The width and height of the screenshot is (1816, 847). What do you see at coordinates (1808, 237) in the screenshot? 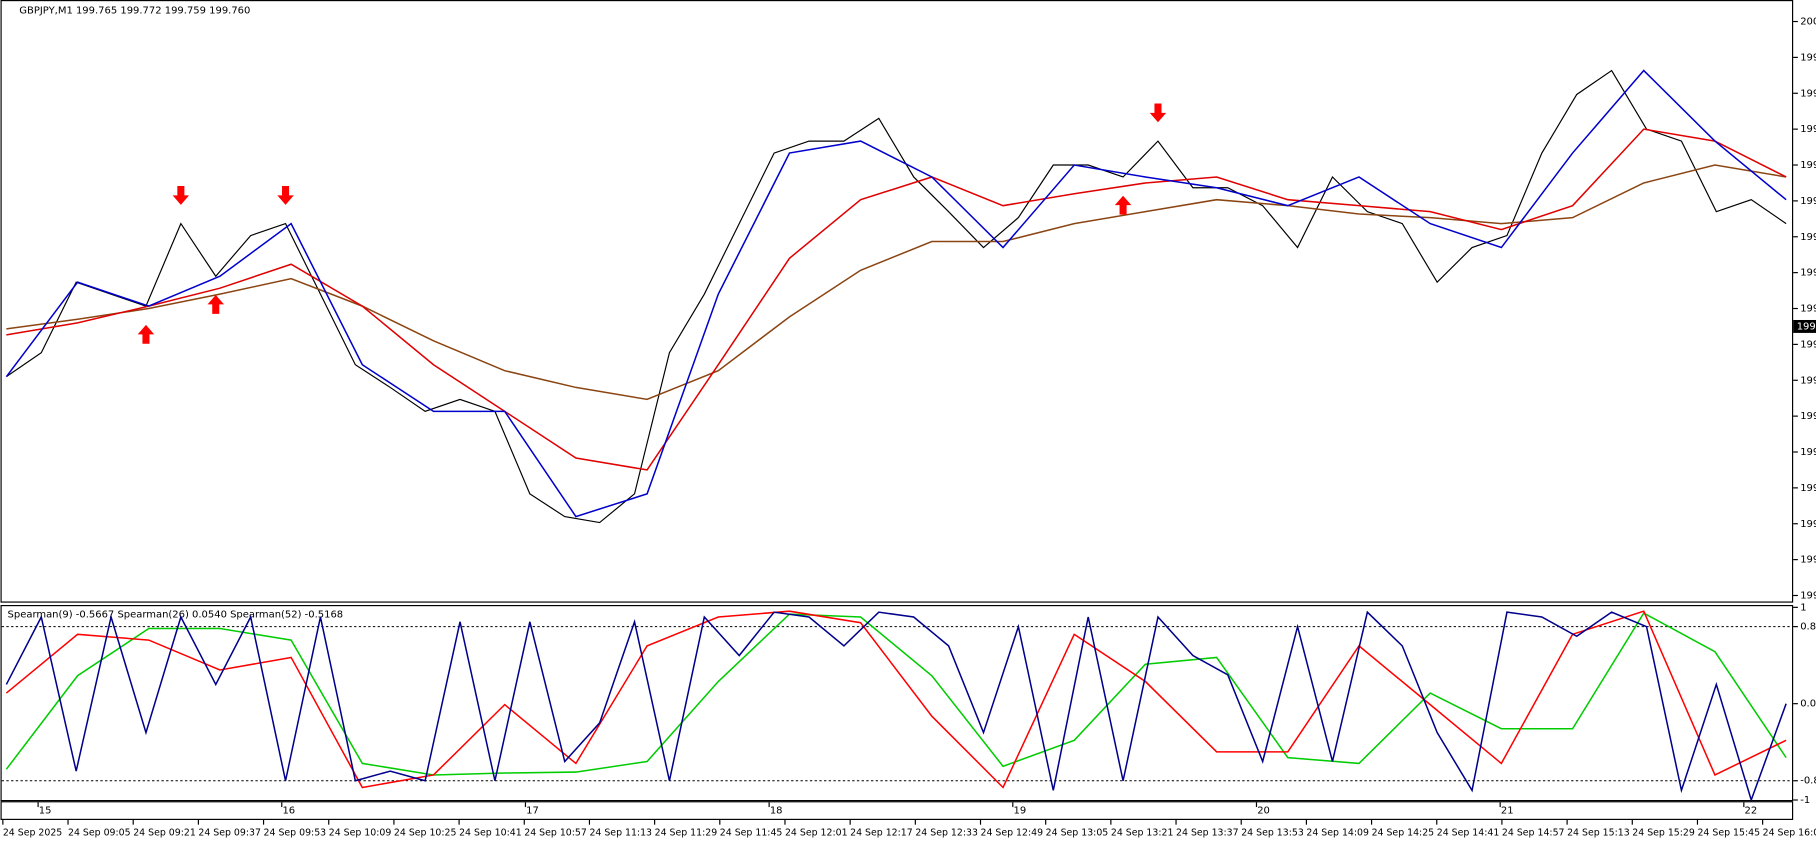
I see `y-tick-label: 199.835` at bounding box center [1808, 237].